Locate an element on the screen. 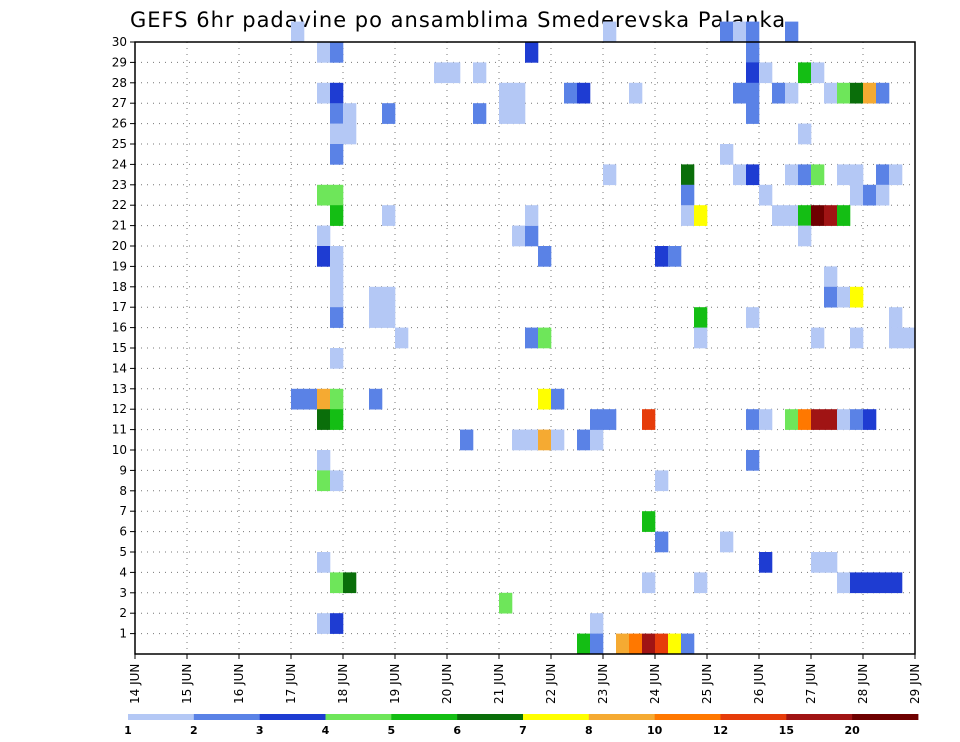  y-tick-label: 17 is located at coordinates (119, 307).